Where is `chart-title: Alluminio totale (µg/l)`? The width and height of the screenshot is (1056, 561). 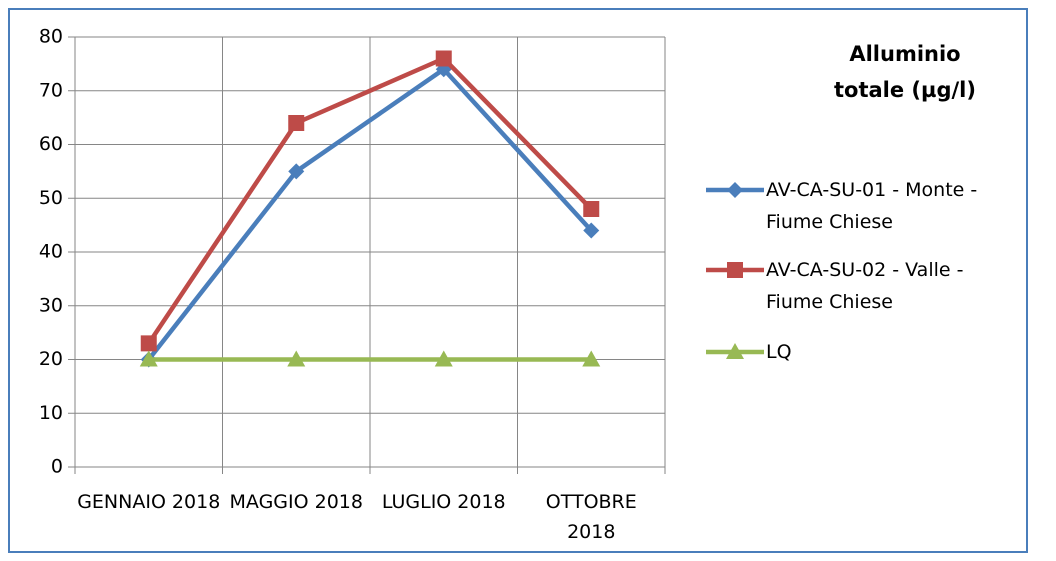 chart-title: Alluminio totale (µg/l) is located at coordinates (905, 72).